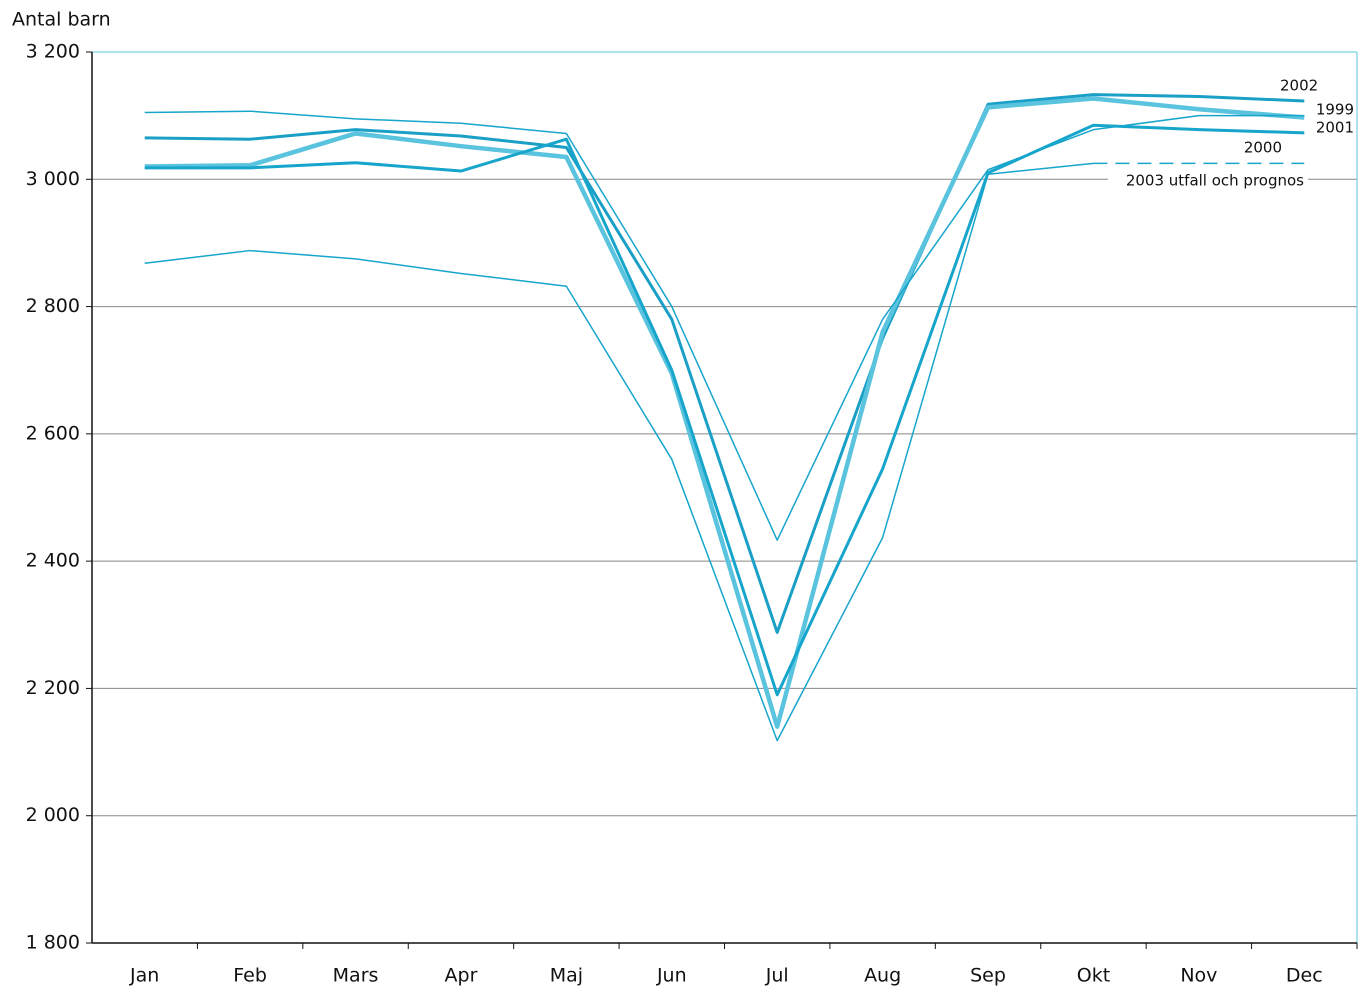  I want to click on x-tick-label: Jun, so click(671, 976).